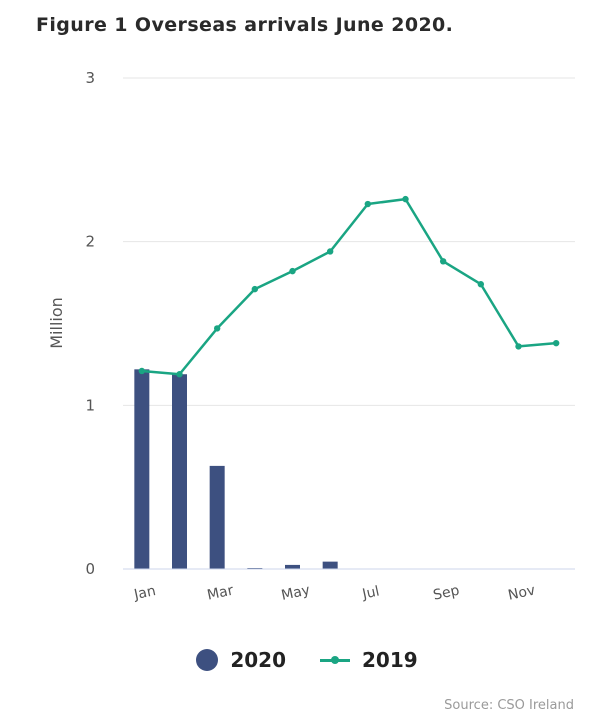  What do you see at coordinates (90, 323) in the screenshot?
I see `y-axis-ticks: 0 1 2 3` at bounding box center [90, 323].